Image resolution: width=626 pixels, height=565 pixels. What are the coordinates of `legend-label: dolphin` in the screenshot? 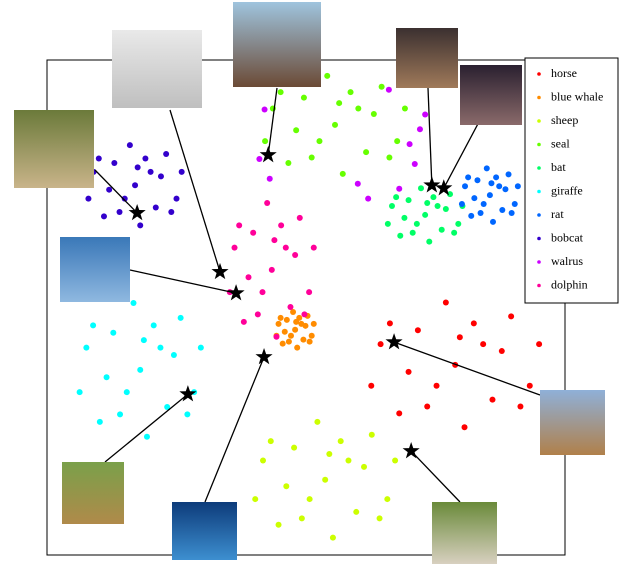 It's located at (569, 284).